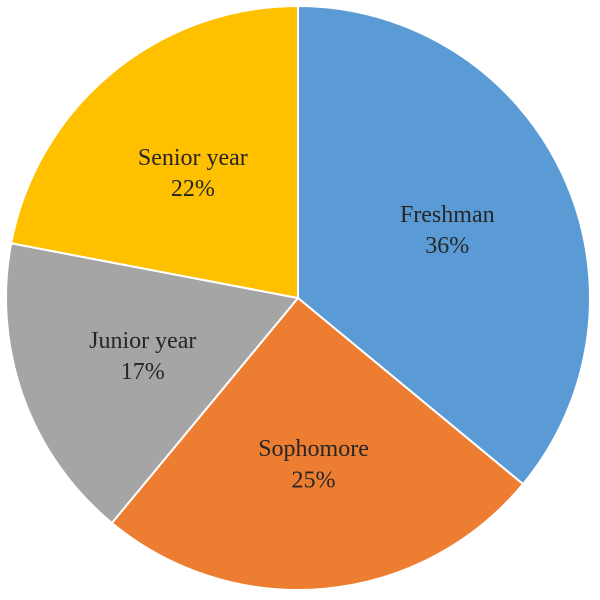 This screenshot has width=600, height=600. I want to click on slice-category-label: Senior year, so click(193, 158).